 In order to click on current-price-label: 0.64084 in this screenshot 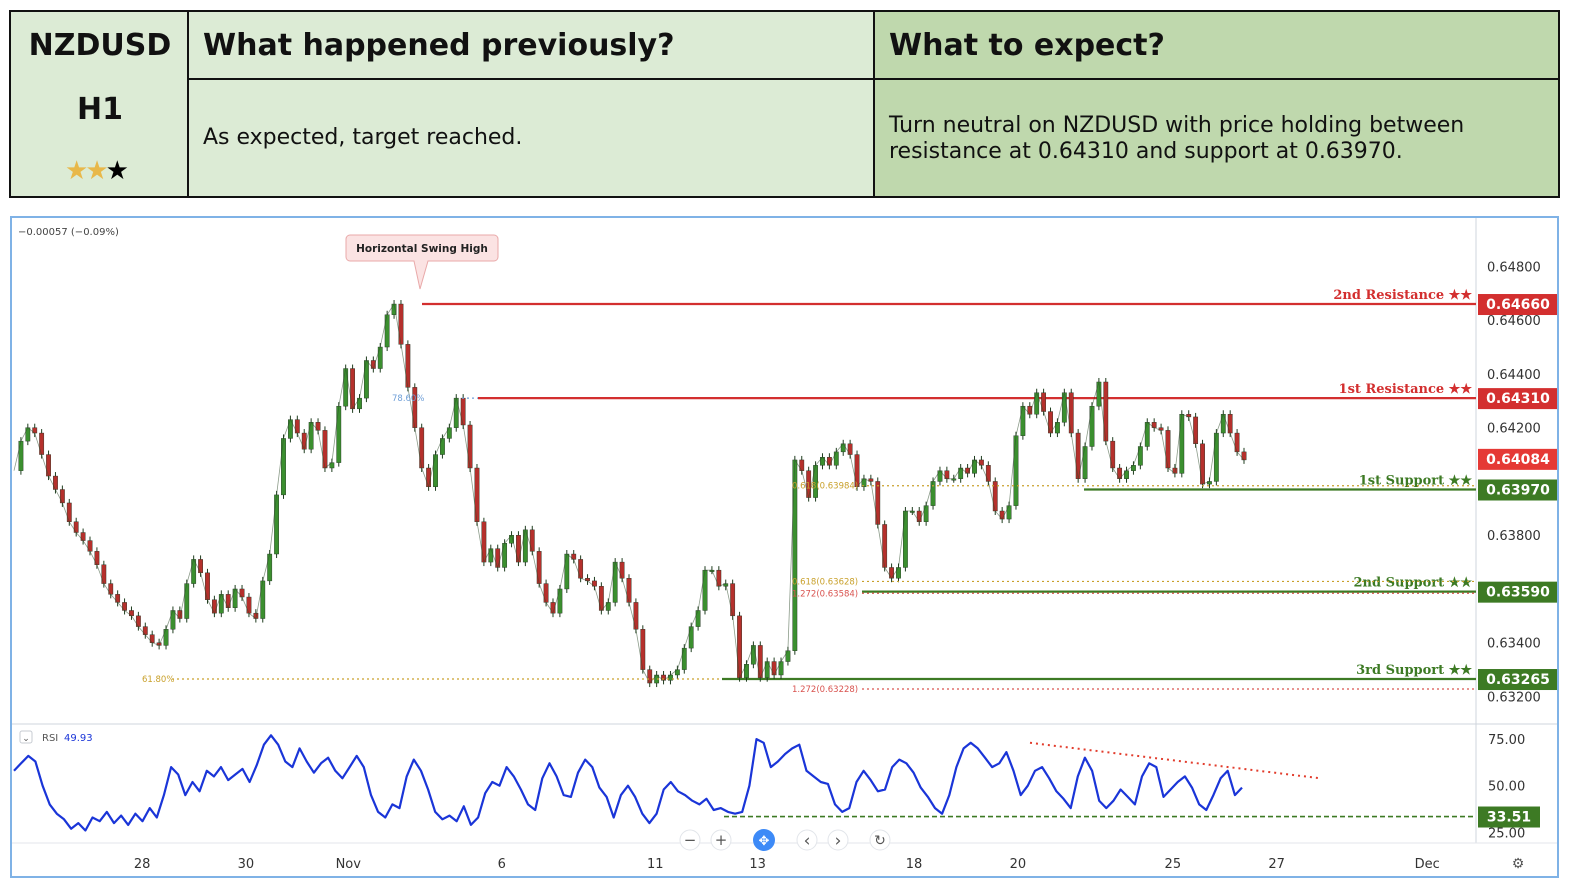, I will do `click(1518, 460)`.